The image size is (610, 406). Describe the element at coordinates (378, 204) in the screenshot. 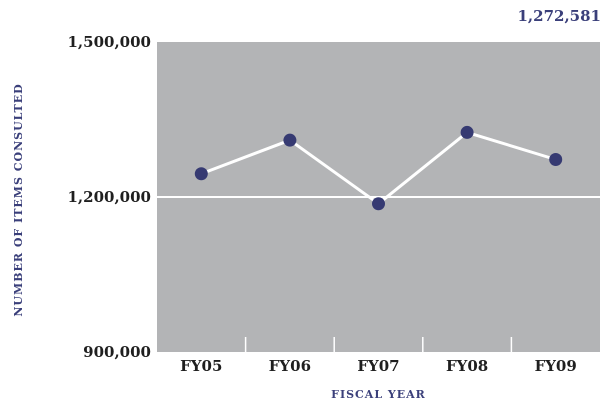

I see `data-point-fy07` at that location.